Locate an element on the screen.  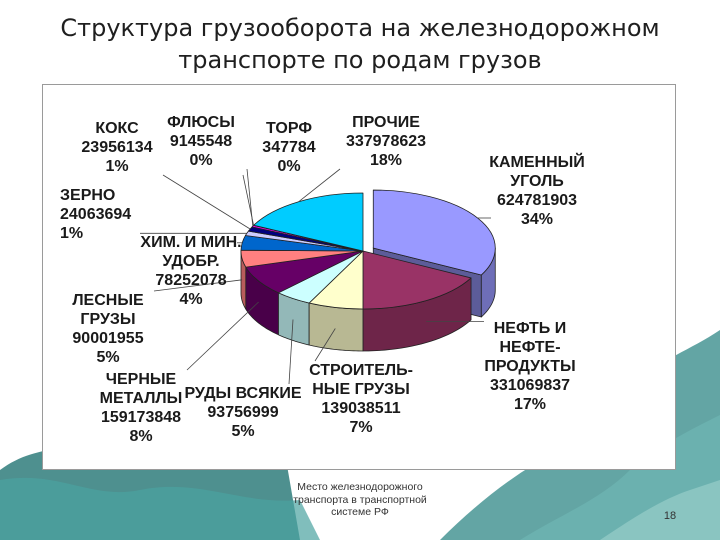
footer-note-line: Место железнодорожного is located at coordinates (360, 487).